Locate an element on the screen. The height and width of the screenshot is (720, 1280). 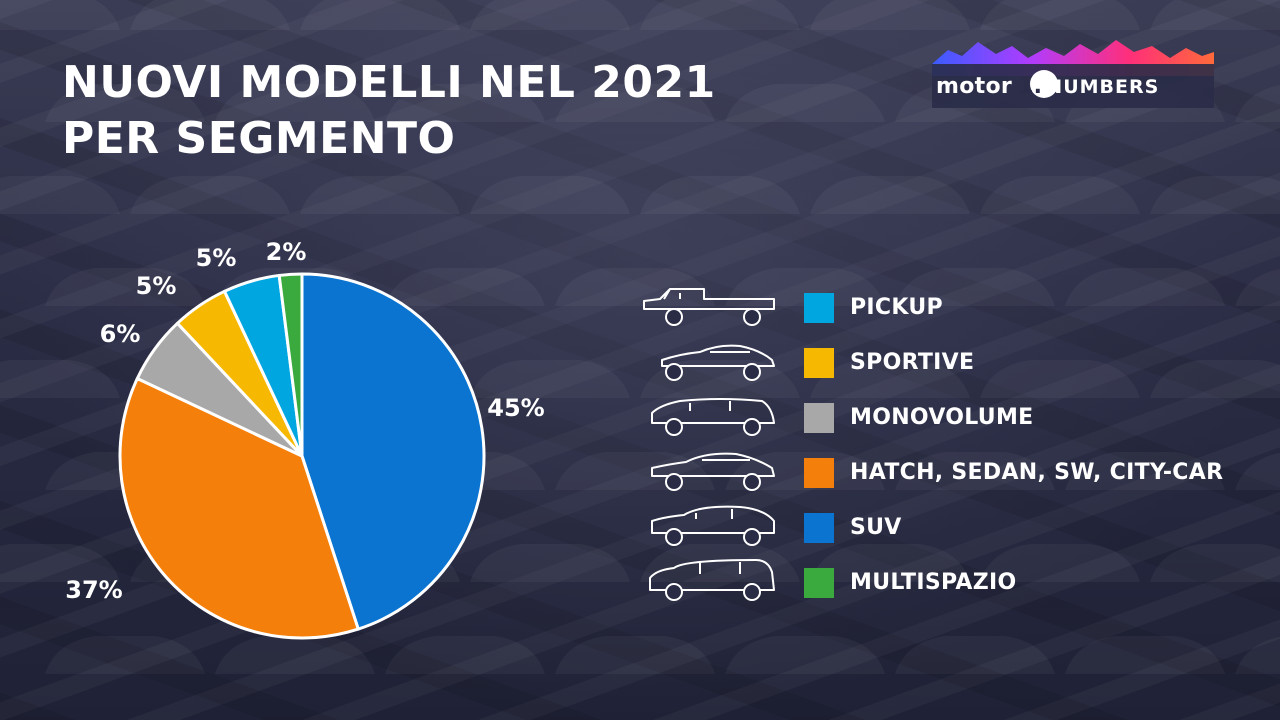
legend-item-monovolume: MONOVOLUME is located at coordinates (950, 418).